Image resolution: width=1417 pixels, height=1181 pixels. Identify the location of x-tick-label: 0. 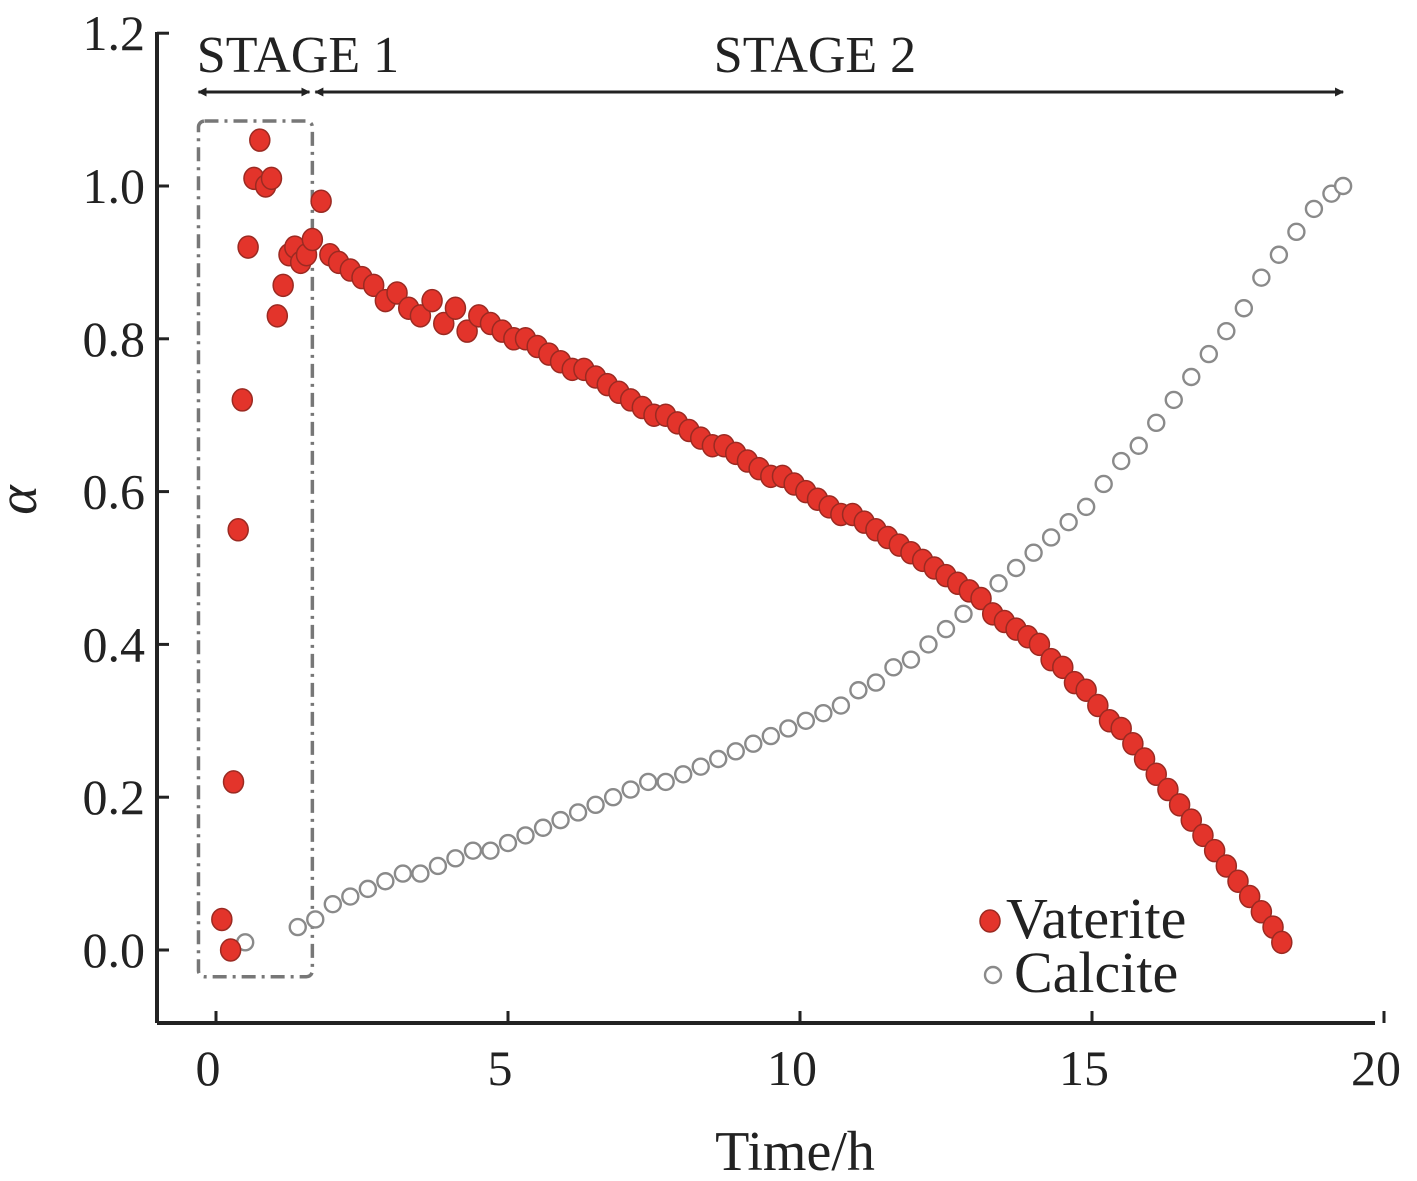
(208, 1068).